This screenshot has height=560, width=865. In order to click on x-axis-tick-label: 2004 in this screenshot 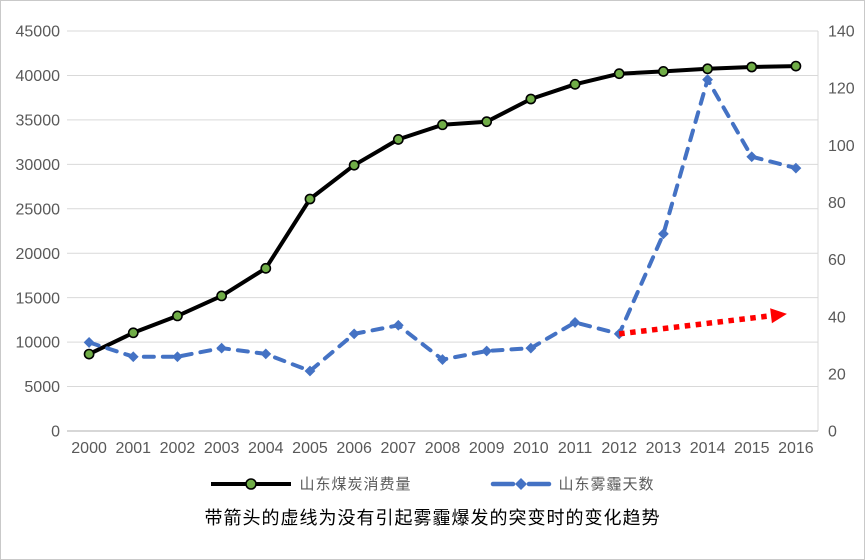, I will do `click(266, 448)`.